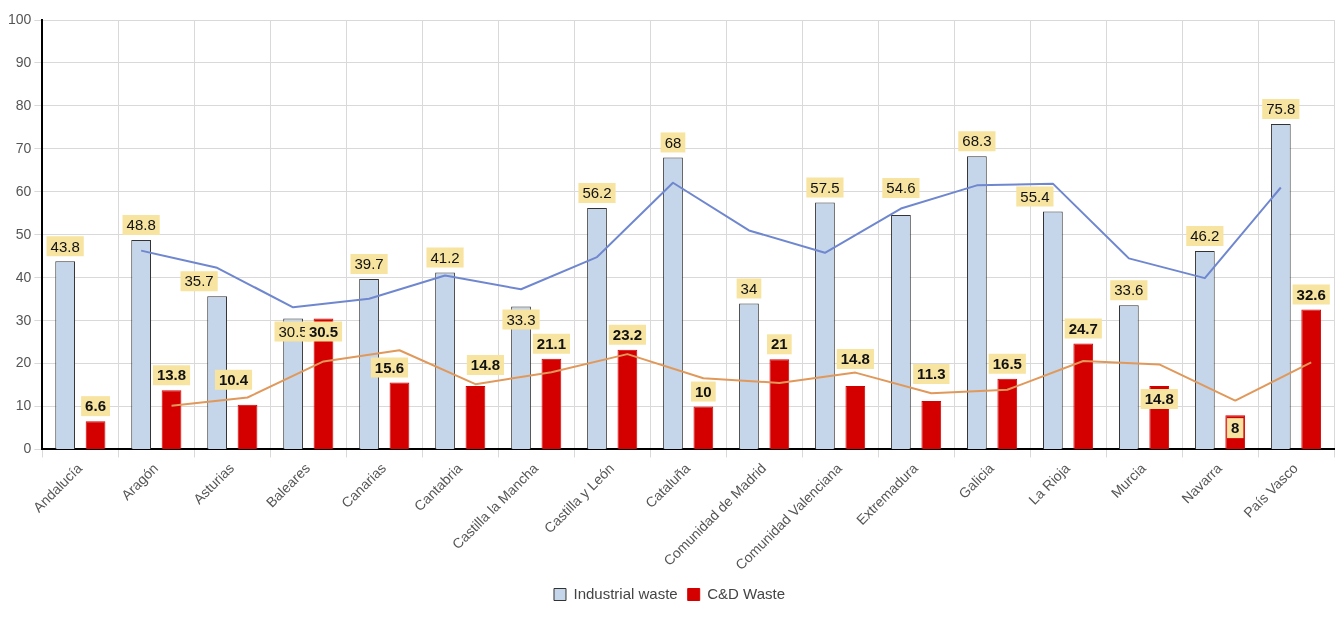 This screenshot has height=617, width=1344. What do you see at coordinates (779, 344) in the screenshot?
I see `data-label: 21` at bounding box center [779, 344].